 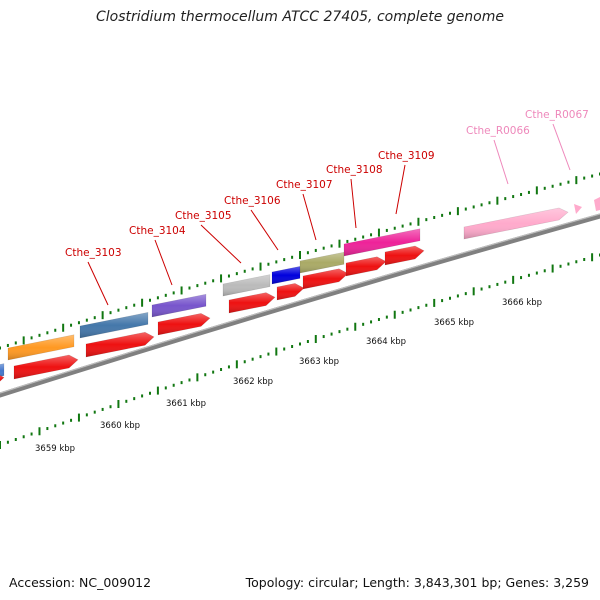 I want to click on gene-label: Cthe_3106, so click(x=252, y=201).